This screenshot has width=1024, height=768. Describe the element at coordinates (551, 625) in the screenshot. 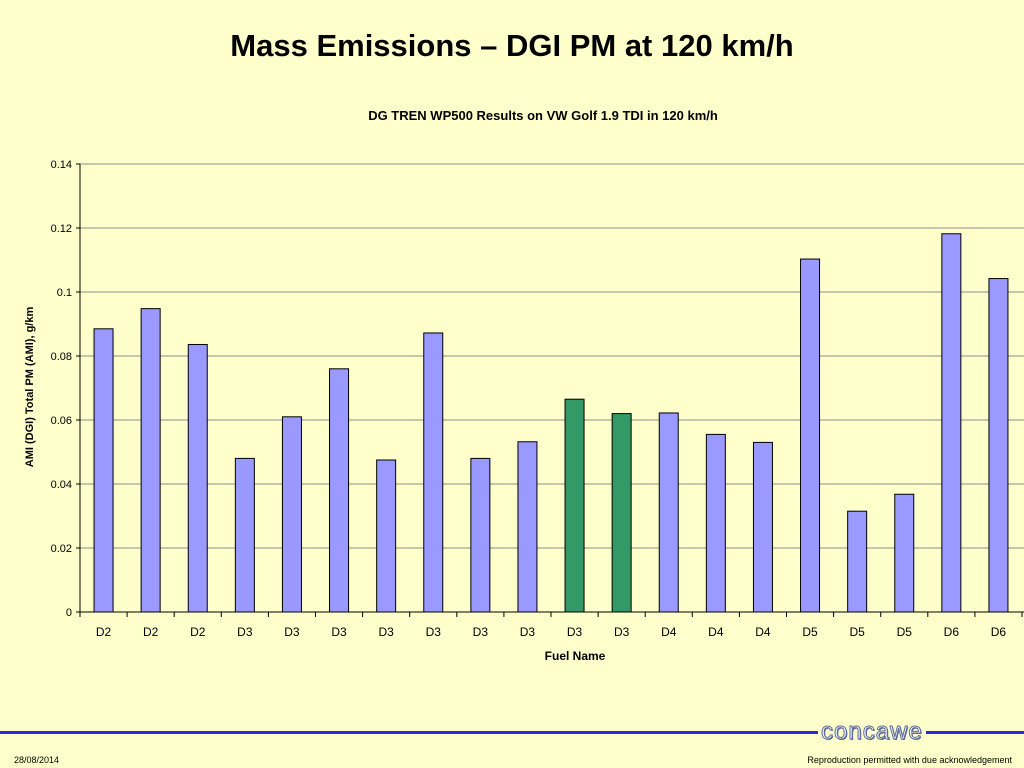

I see `x-axis-ticks: D2 D2 D2 D3 D3 D3 D3 D3 D3 D3 D3 D3 D4 D4 D4 D5 D5 D5 D6 D6` at that location.